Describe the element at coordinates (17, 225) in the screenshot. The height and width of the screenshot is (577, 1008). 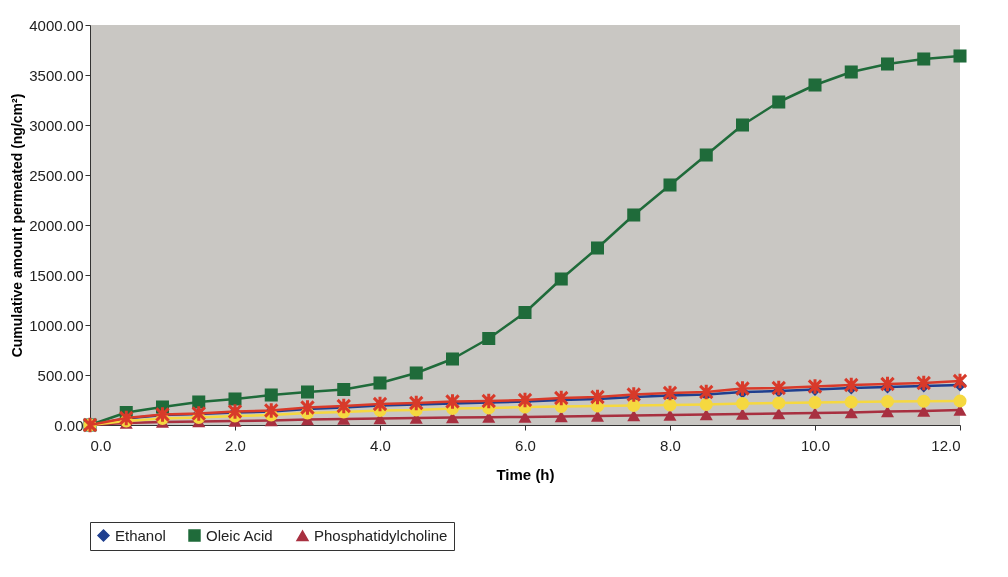
I see `y-axis-title: Cumulative amount permeated (ng/cm²)` at that location.